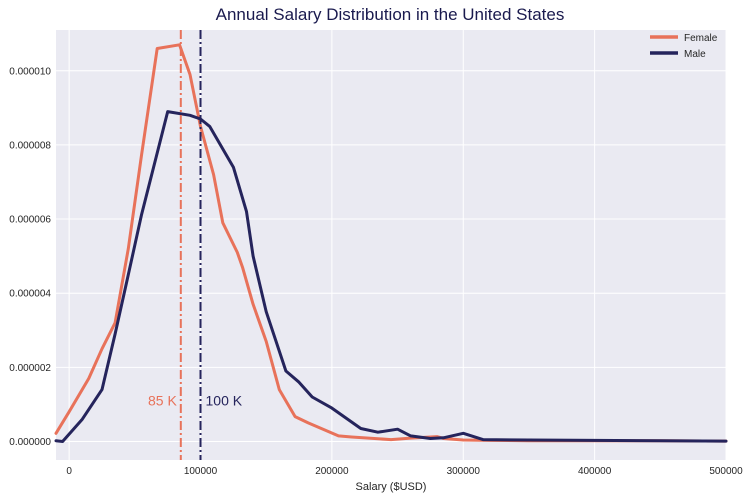 The height and width of the screenshot is (503, 750). Describe the element at coordinates (30, 220) in the screenshot. I see `y-tick-label: 0.000006` at that location.